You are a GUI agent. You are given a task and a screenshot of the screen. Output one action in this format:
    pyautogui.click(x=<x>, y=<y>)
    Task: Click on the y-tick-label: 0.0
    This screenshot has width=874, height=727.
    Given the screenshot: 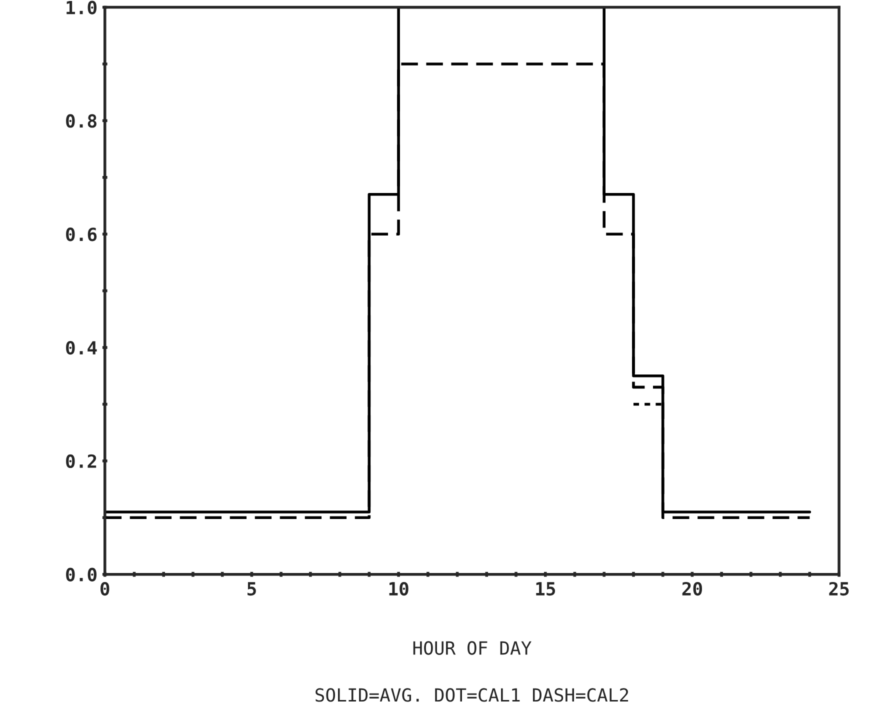 What is the action you would take?
    pyautogui.click(x=81, y=575)
    